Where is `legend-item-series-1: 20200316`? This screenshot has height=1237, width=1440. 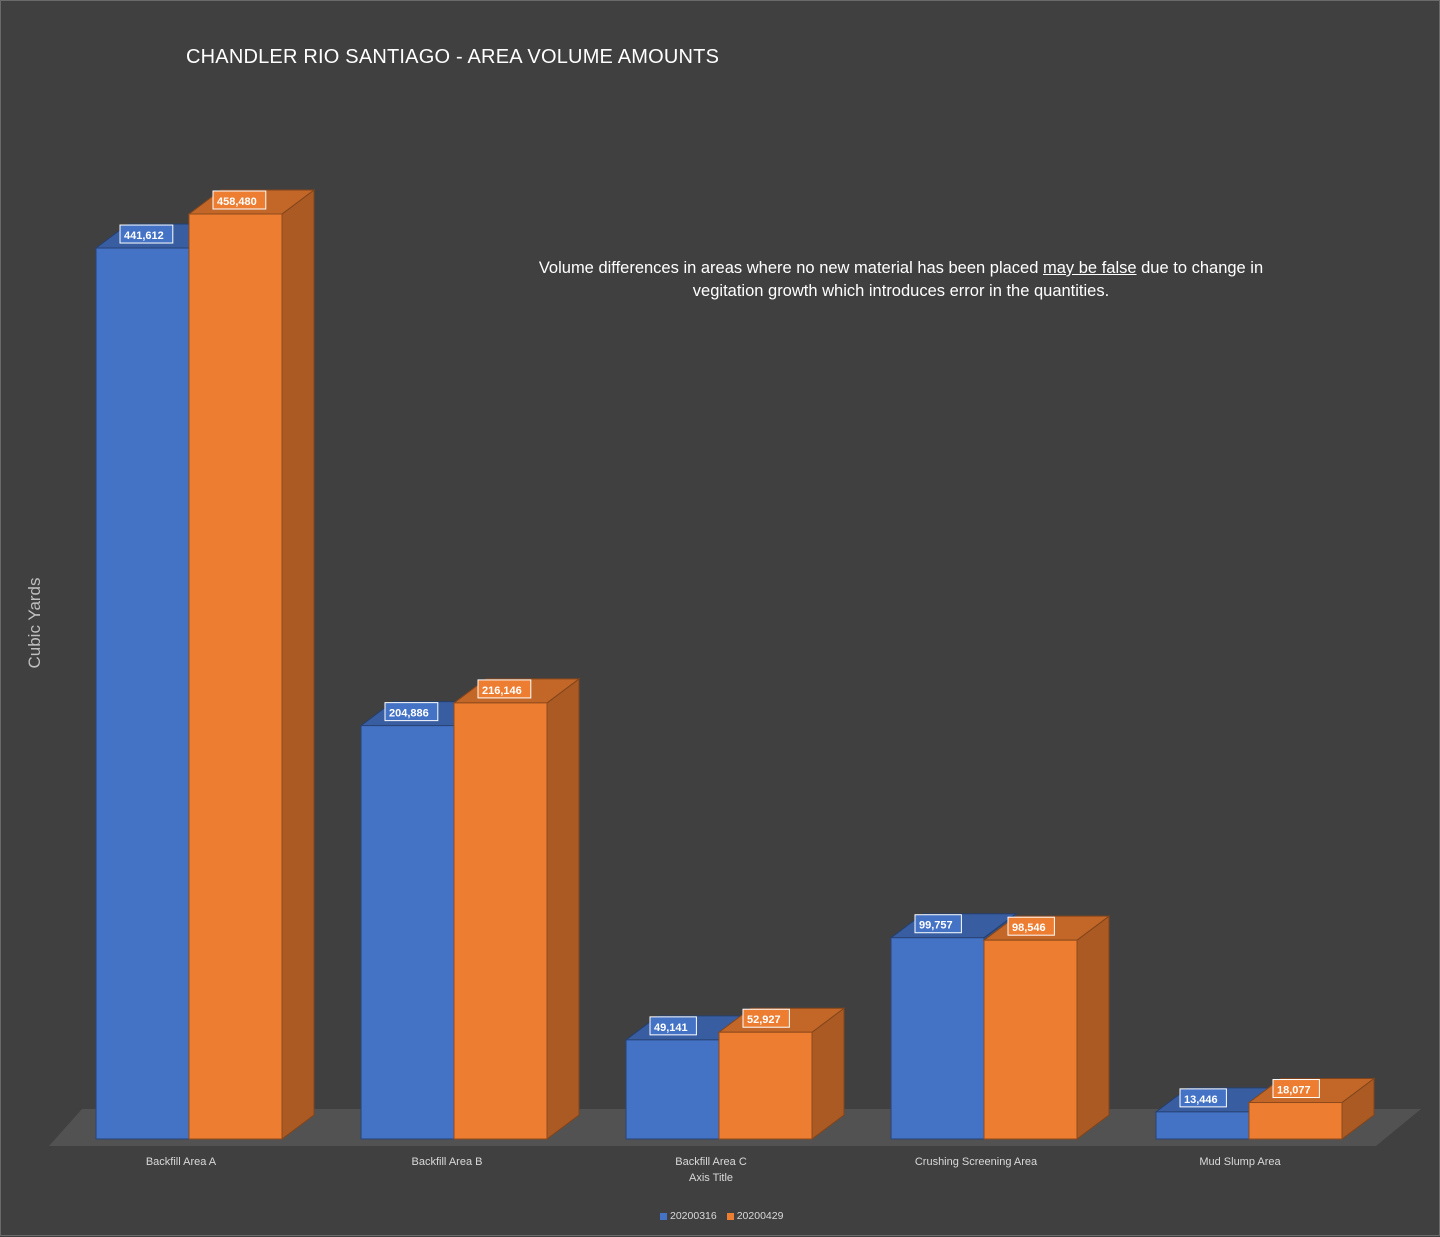
legend-item-series-1: 20200316 is located at coordinates (688, 1216).